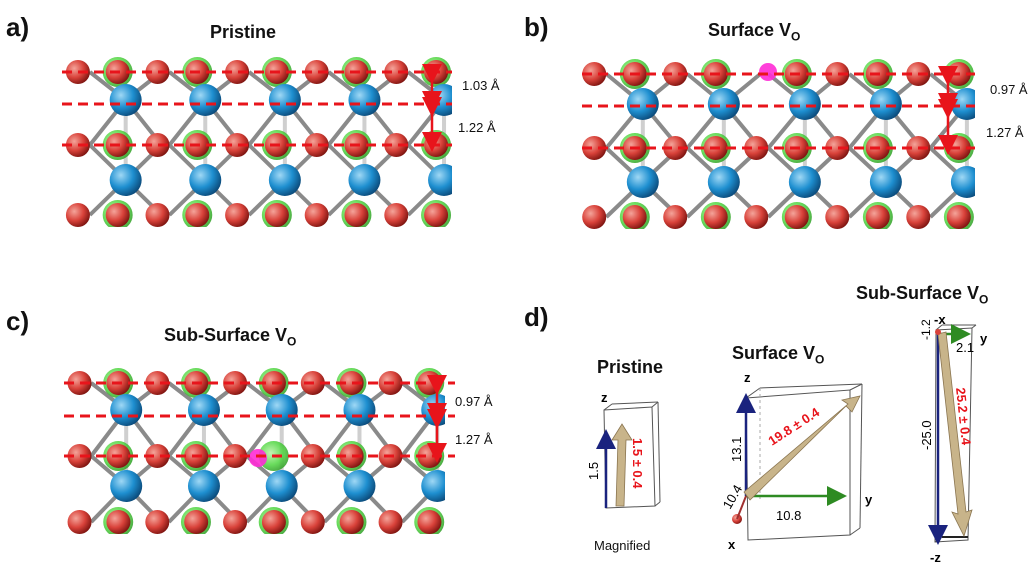 This screenshot has height=566, width=1035. I want to click on panel-b-layer-lines, so click(778, 110).